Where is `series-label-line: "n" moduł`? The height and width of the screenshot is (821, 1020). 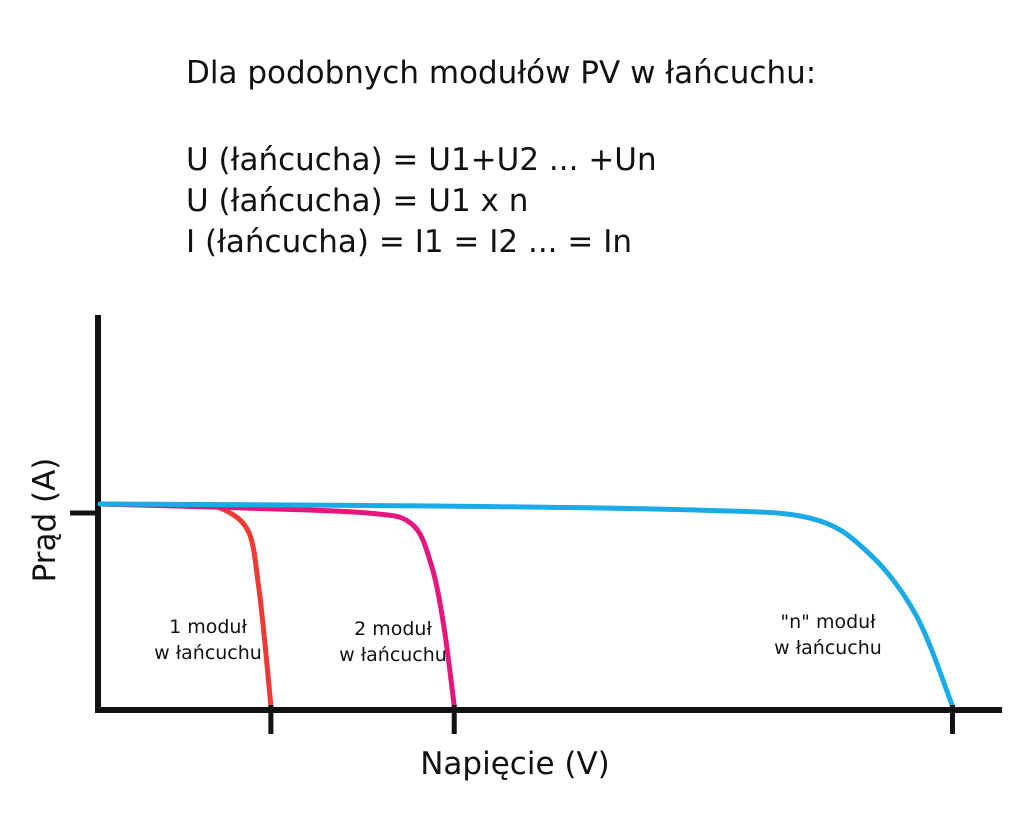 series-label-line: "n" moduł is located at coordinates (828, 622).